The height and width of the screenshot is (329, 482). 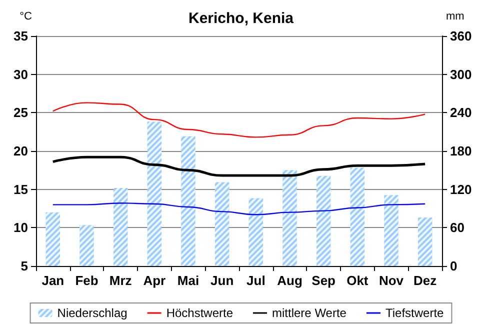 What do you see at coordinates (256, 280) in the screenshot?
I see `x-tick-label: Jul` at bounding box center [256, 280].